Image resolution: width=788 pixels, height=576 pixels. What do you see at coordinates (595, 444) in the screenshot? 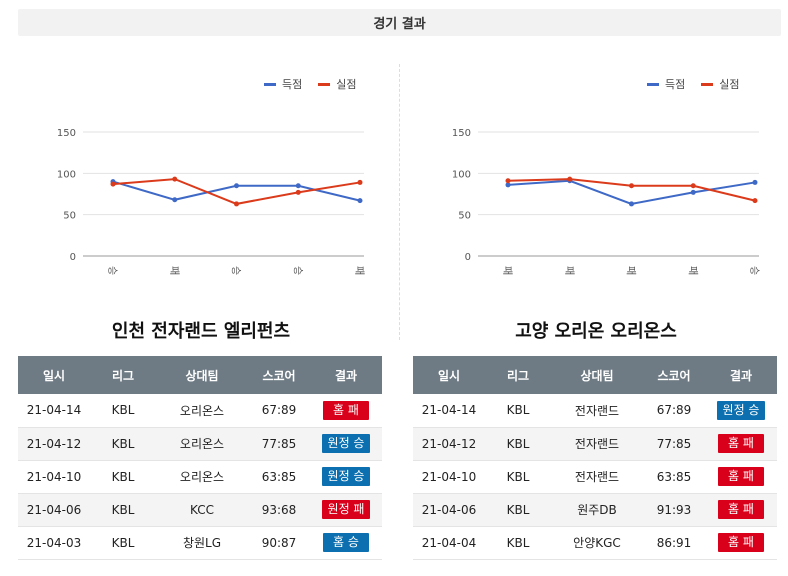
I see `table-row: 21-04-12 KBL 전자랜드 77:85 홈 패` at bounding box center [595, 444].